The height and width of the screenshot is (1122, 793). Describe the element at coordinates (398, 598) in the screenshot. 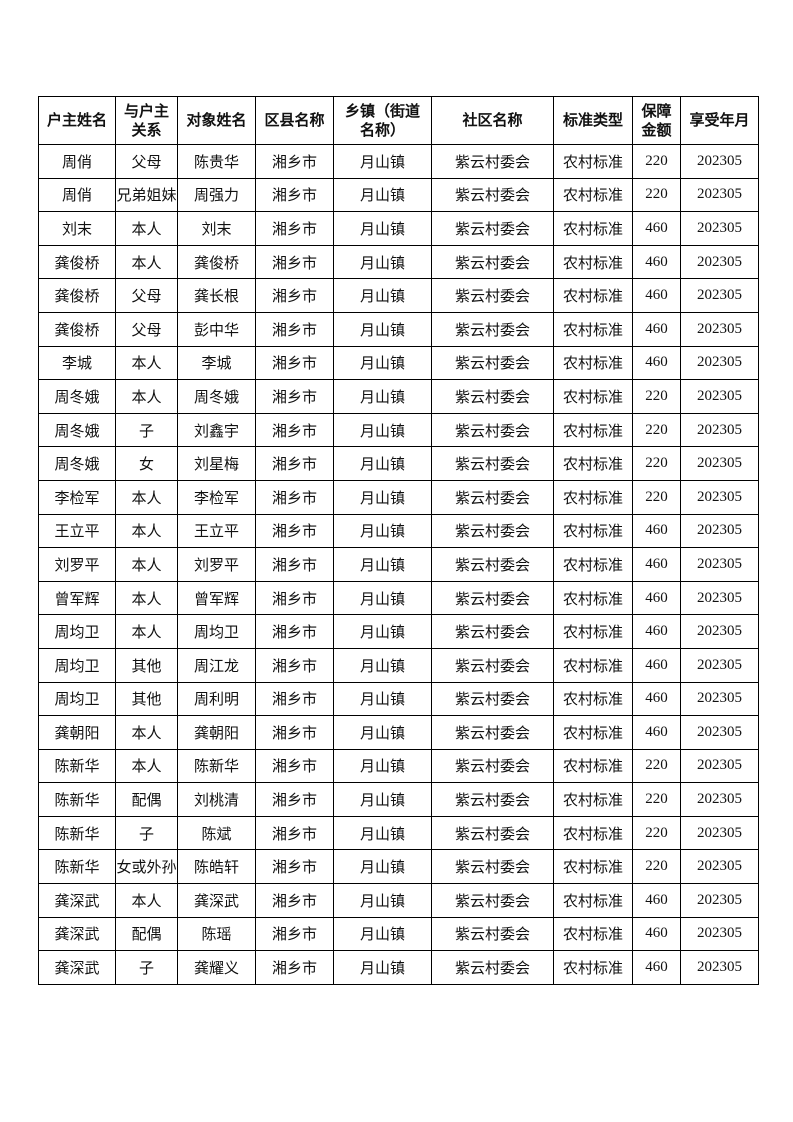

I see `table-row: 曾军辉 本人 曾军辉 湘乡市 月山镇 紫云村委会 农村标准 460 202305` at that location.